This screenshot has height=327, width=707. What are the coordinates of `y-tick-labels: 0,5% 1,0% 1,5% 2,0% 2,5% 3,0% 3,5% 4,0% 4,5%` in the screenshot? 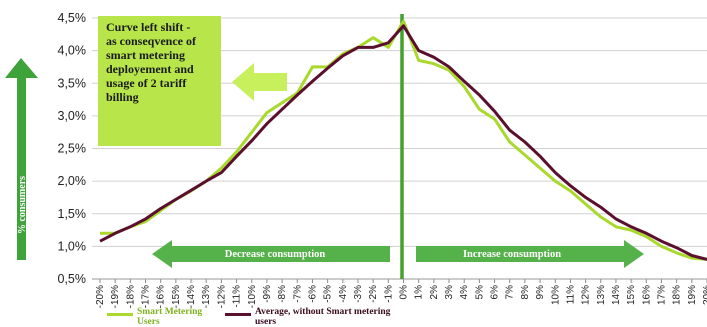 It's located at (72, 148).